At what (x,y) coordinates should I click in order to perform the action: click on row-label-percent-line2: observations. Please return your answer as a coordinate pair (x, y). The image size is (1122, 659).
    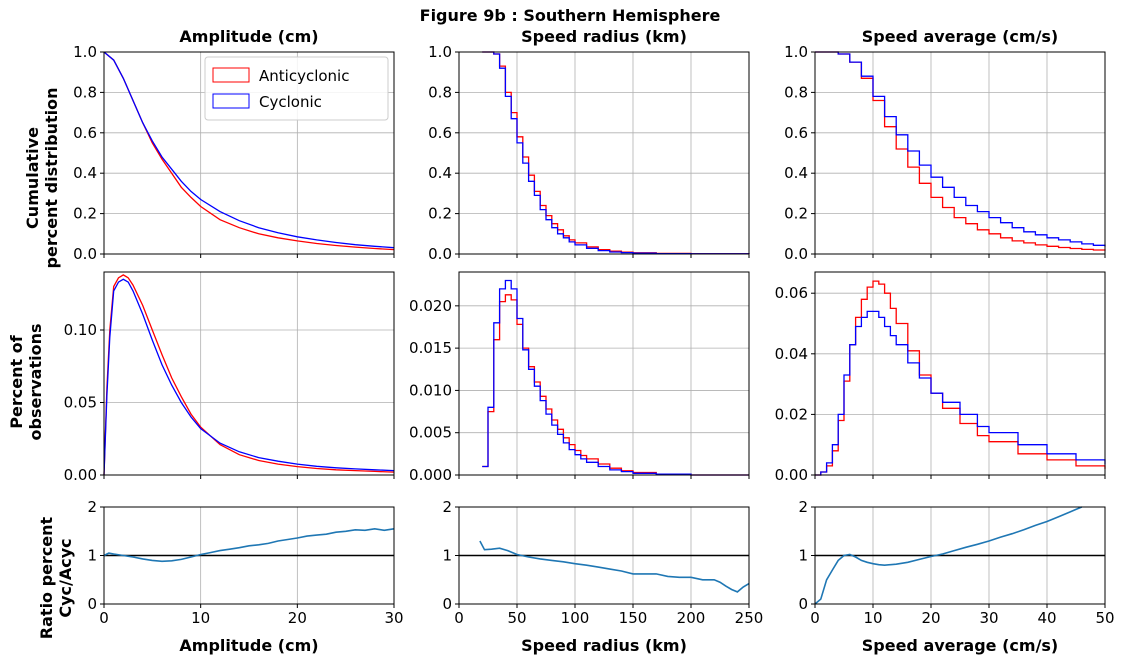
    Looking at the image, I should click on (35, 382).